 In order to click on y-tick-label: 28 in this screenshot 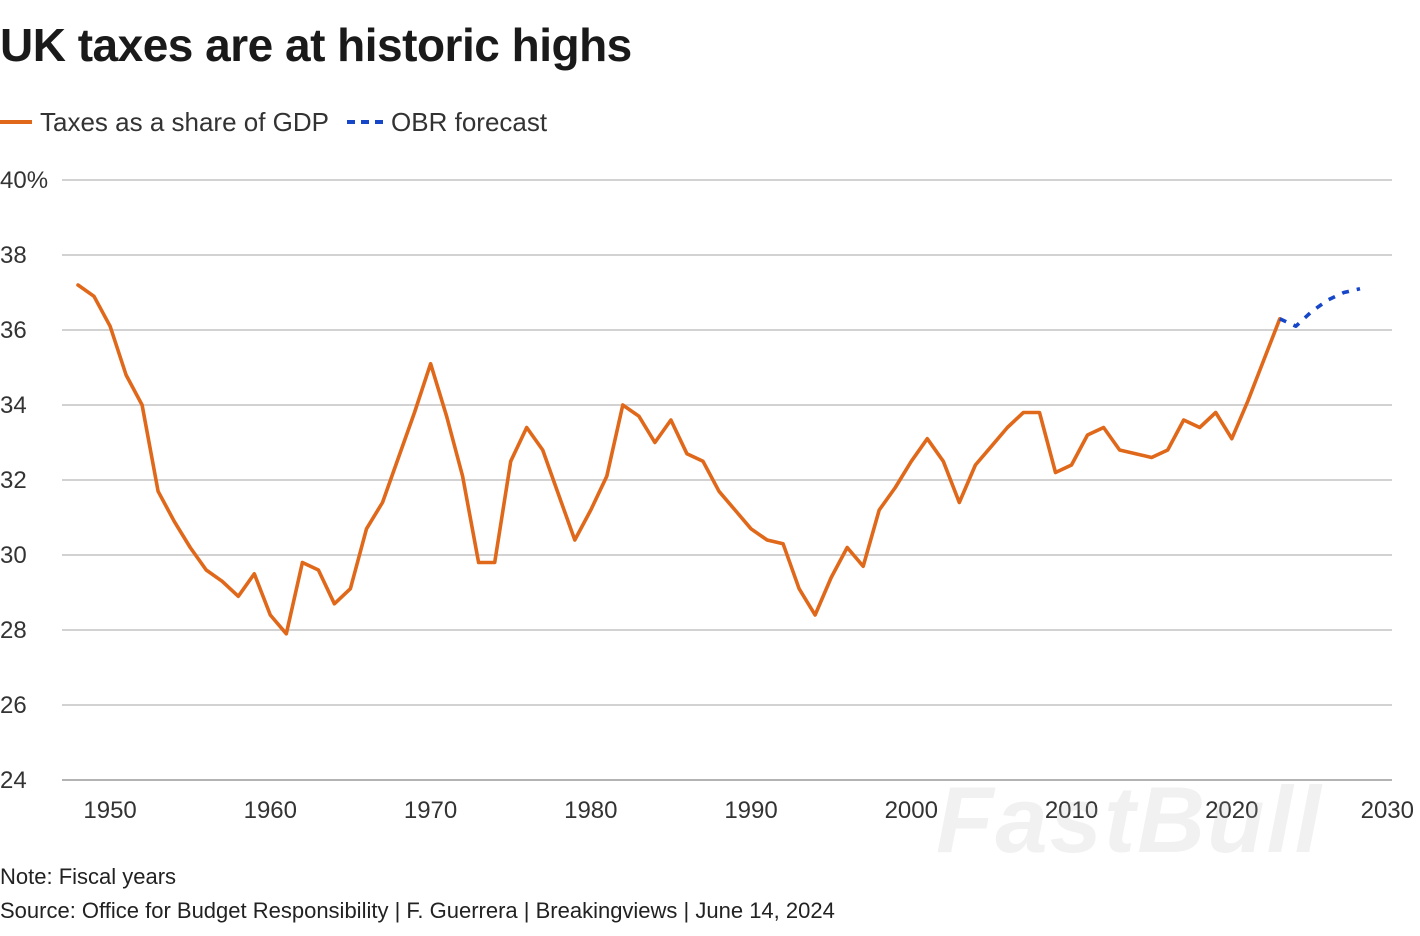, I will do `click(13, 630)`.